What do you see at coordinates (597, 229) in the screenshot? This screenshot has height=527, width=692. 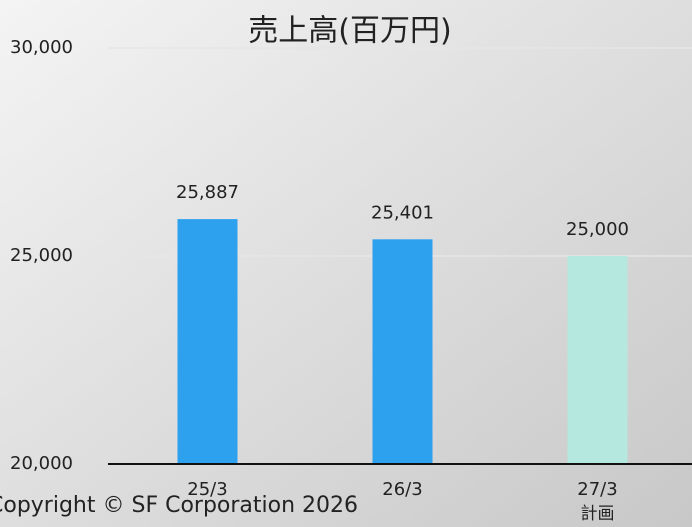 I see `data-label: 25,000` at bounding box center [597, 229].